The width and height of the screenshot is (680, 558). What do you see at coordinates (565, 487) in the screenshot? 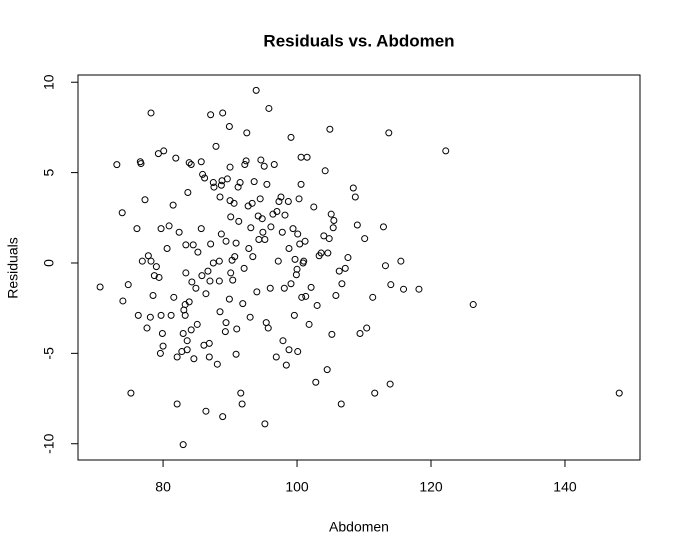
I see `x-tick-label: 140` at bounding box center [565, 487].